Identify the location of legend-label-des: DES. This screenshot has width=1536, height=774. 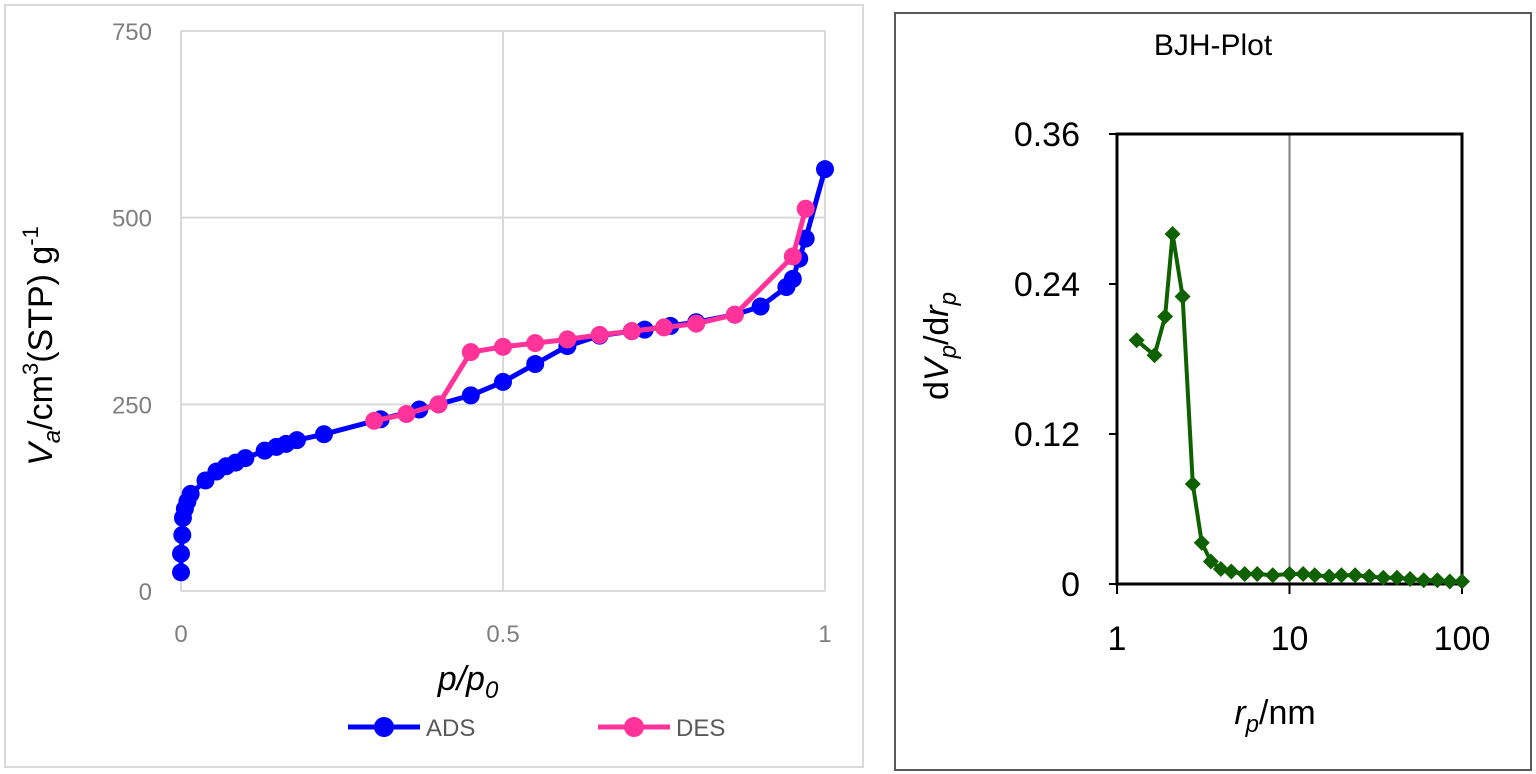
(700, 728).